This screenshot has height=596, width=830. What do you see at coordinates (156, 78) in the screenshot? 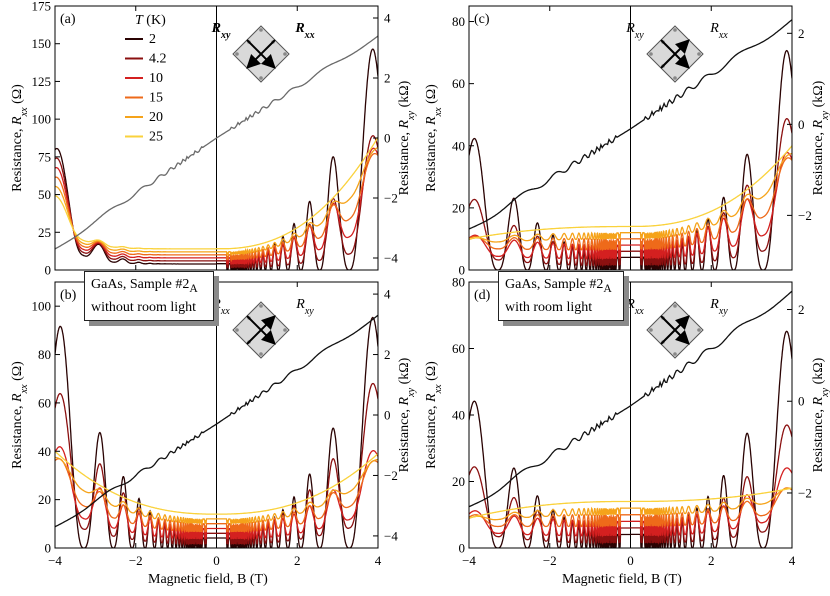
I see `legend-label: 10` at bounding box center [156, 78].